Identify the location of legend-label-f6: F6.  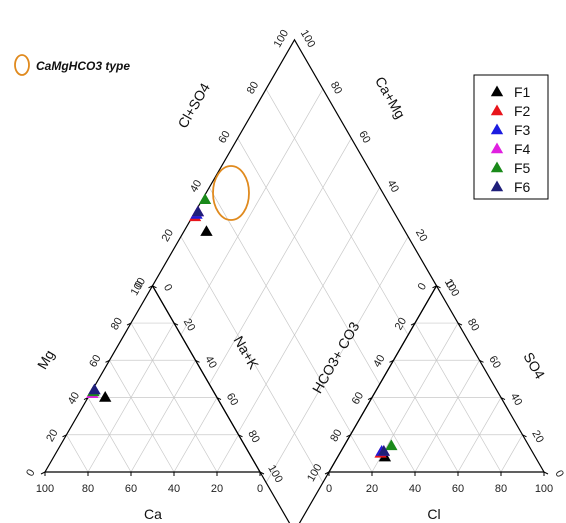
(522, 187).